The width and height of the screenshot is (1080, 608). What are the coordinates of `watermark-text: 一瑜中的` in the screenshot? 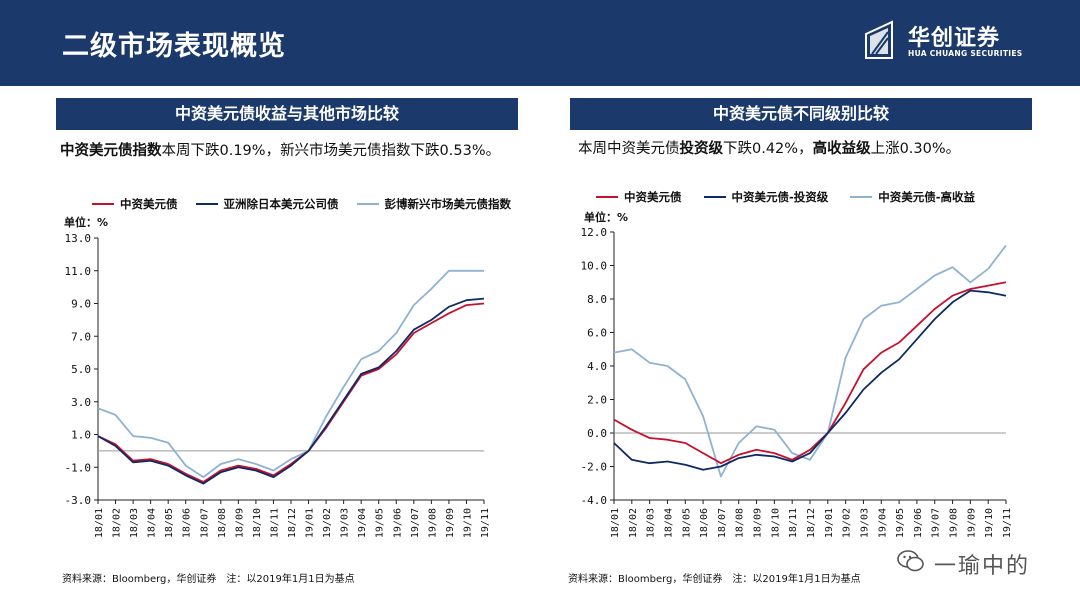 It's located at (982, 566).